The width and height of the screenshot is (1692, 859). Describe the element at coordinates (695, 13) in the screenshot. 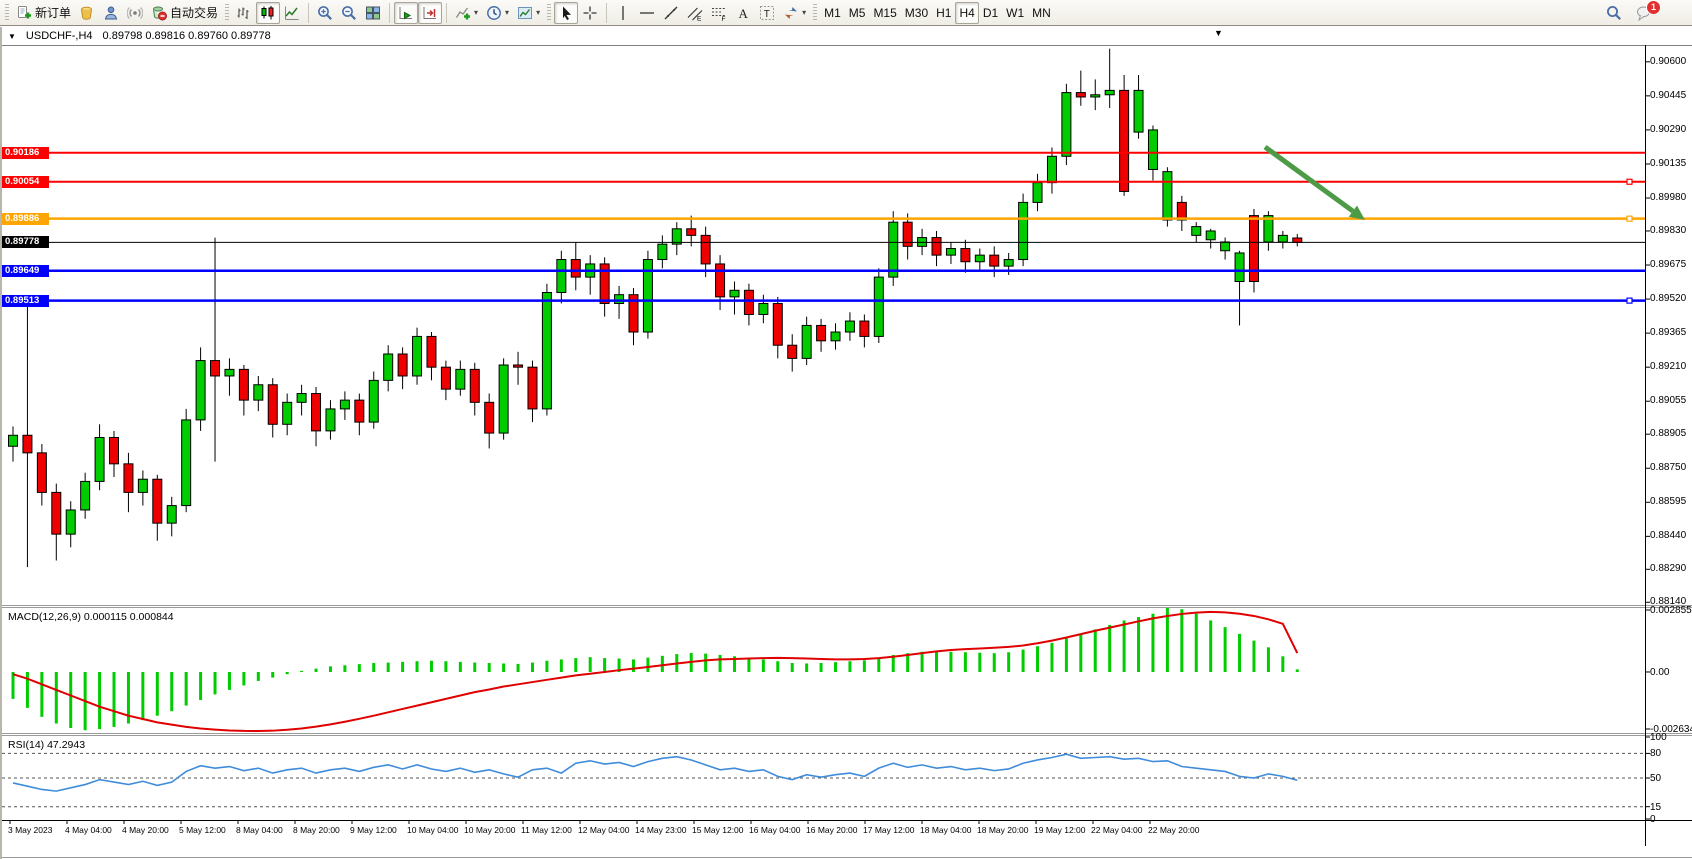

I see `equidistant-channel-button: E` at that location.